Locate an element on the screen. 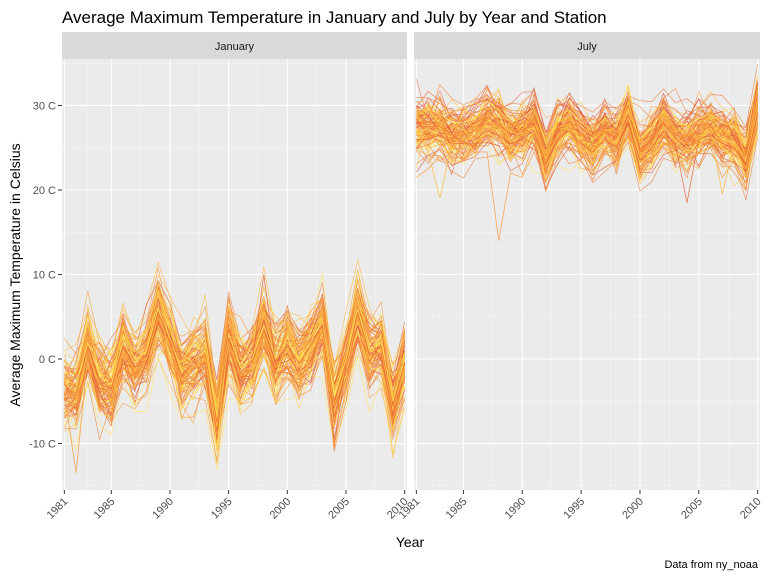  caption: Data from ny_noaa is located at coordinates (711, 565).